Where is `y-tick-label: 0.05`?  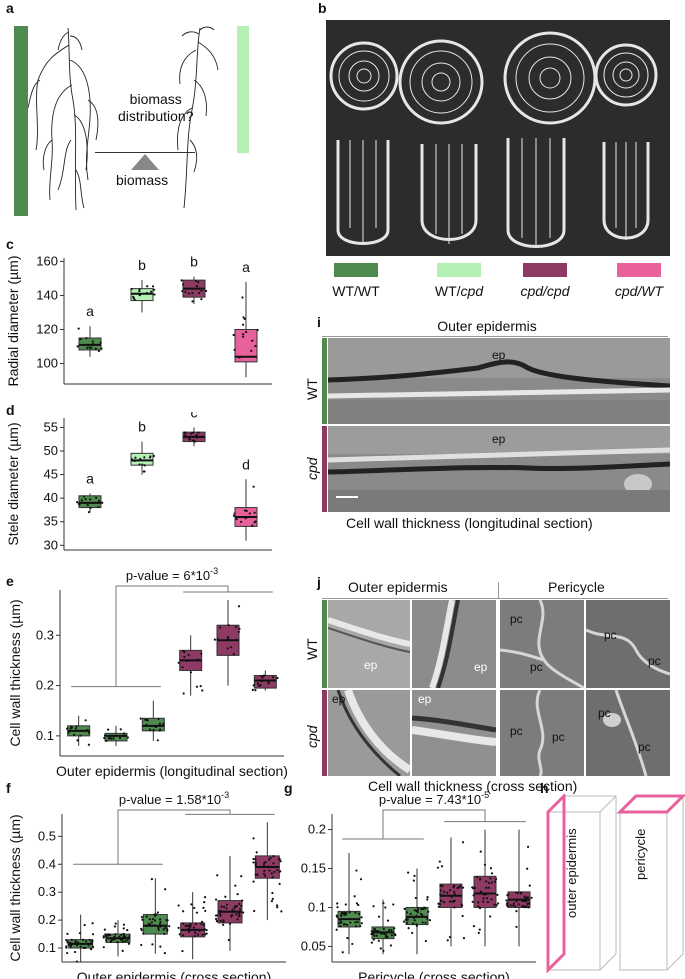
y-tick-label: 0.05 is located at coordinates (313, 945).